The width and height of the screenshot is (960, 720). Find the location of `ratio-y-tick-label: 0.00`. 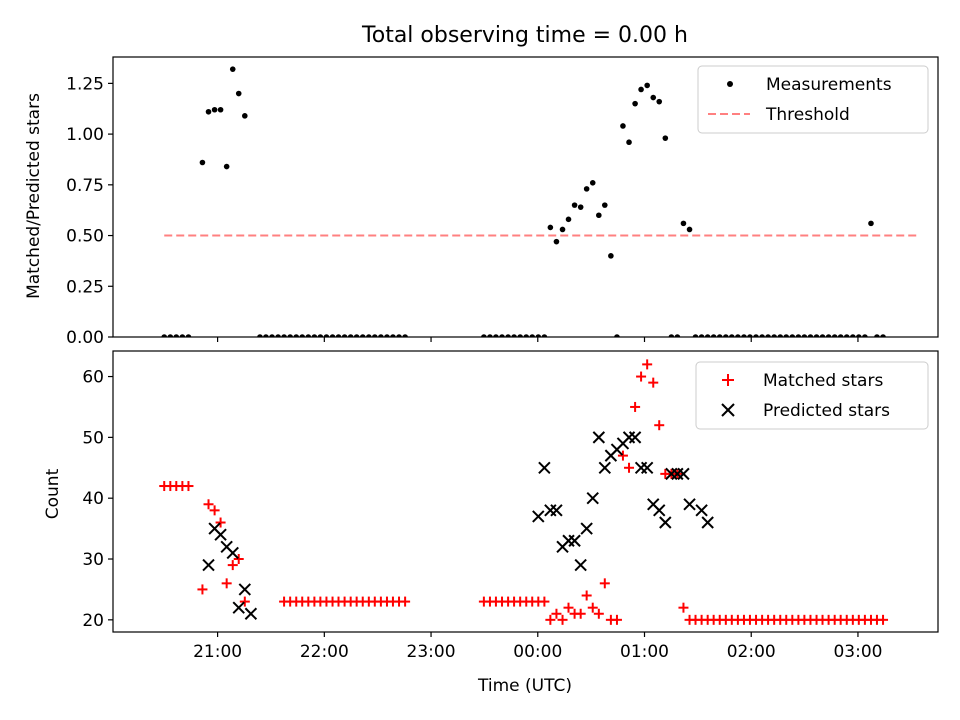

ratio-y-tick-label: 0.00 is located at coordinates (85, 338).